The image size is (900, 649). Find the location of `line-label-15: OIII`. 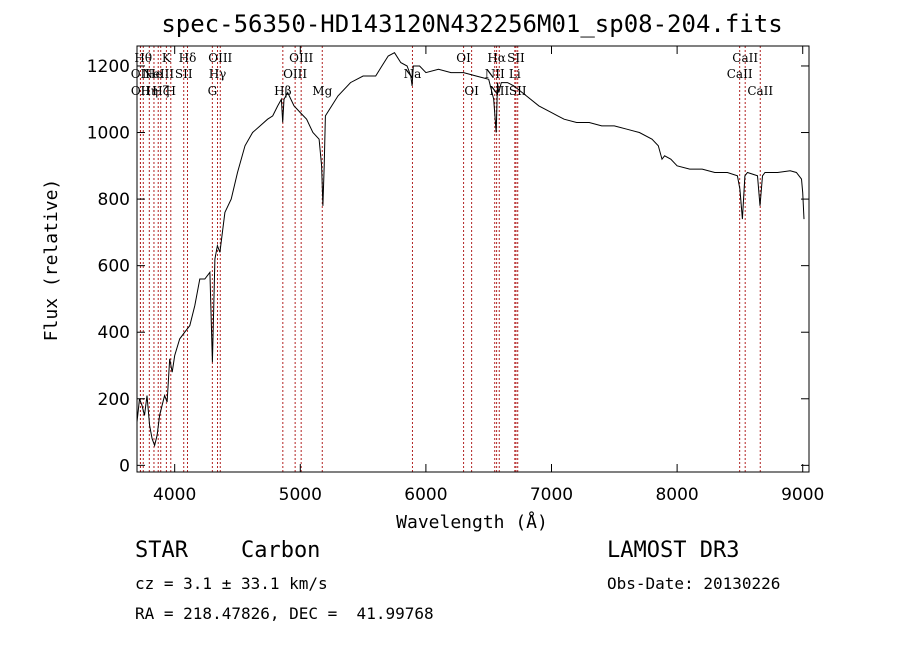

line-label-15: OIII is located at coordinates (295, 74).